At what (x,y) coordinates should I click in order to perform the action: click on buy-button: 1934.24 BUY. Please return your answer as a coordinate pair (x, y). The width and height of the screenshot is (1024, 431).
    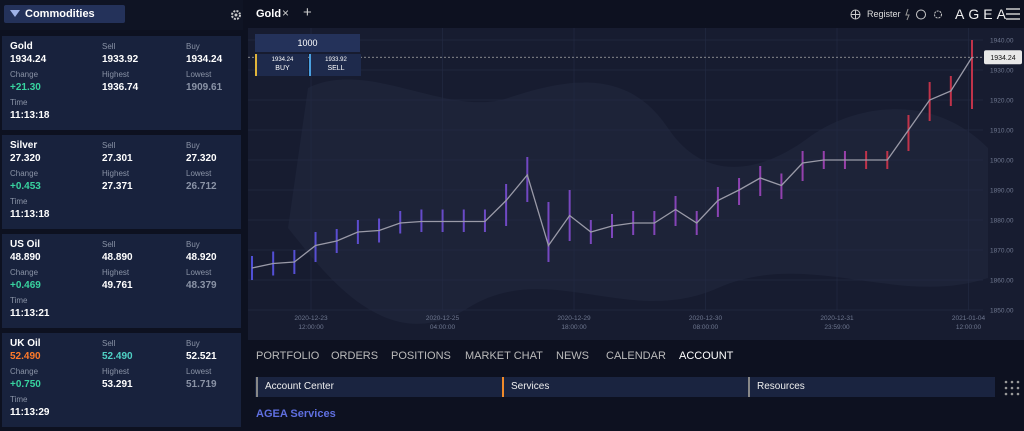
    Looking at the image, I should click on (281, 65).